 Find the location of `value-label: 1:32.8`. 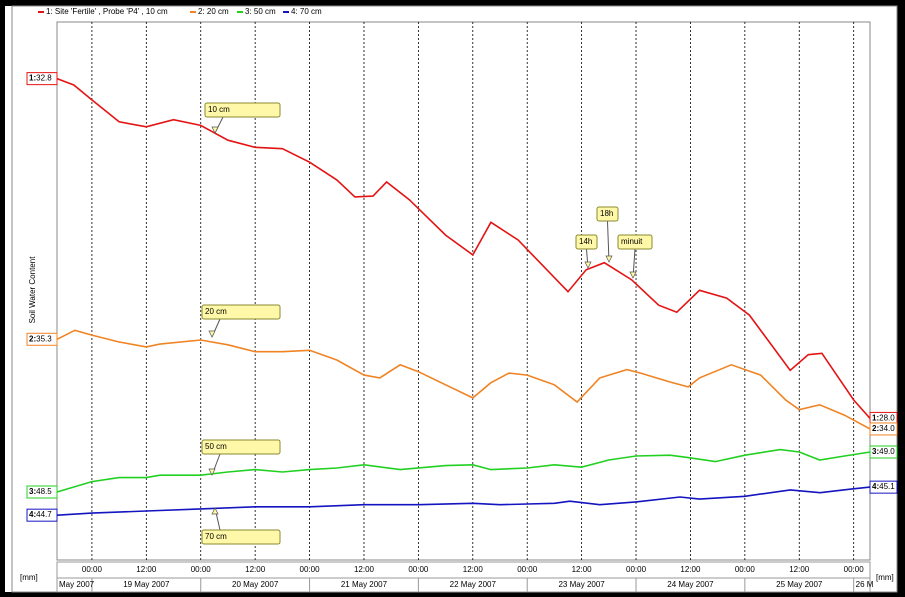

value-label: 1:32.8 is located at coordinates (40, 78).